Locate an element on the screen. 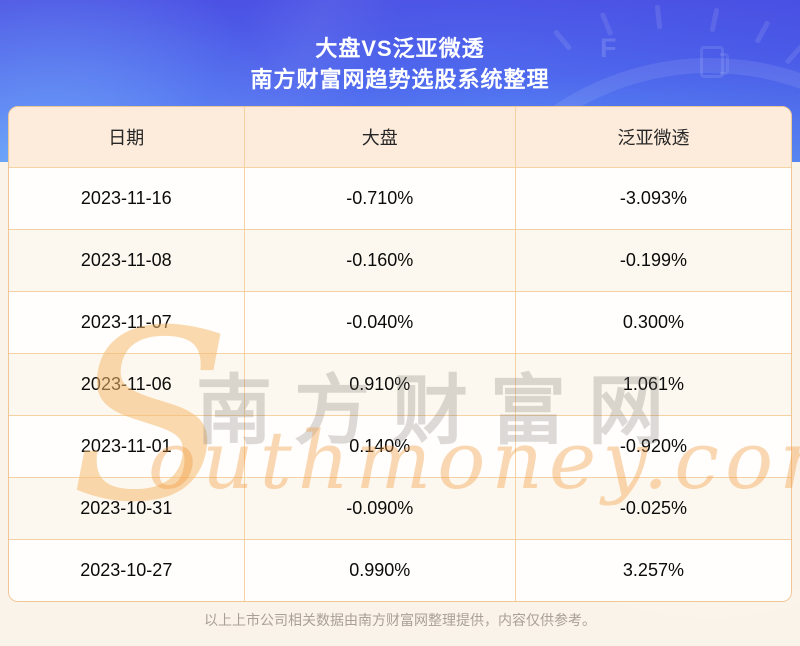 Image resolution: width=800 pixels, height=646 pixels. cell-date: 2023-10-31 is located at coordinates (126, 508).